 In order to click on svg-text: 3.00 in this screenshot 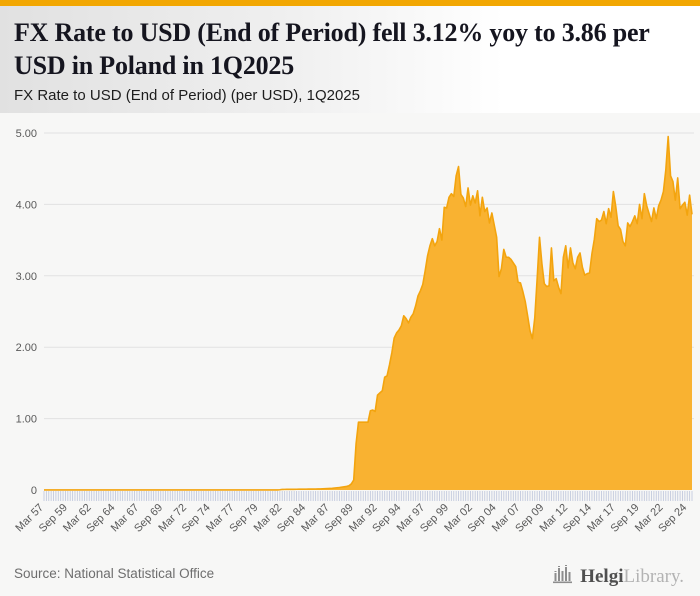, I will do `click(26, 277)`.